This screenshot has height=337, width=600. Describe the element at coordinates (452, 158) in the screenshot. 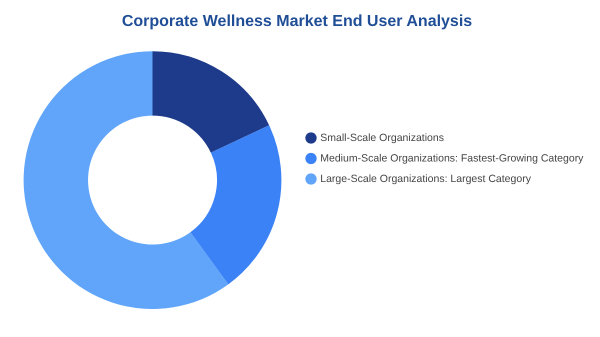

I see `legend-label: Medium-Scale Organizations: Fastest-Growing Category` at that location.